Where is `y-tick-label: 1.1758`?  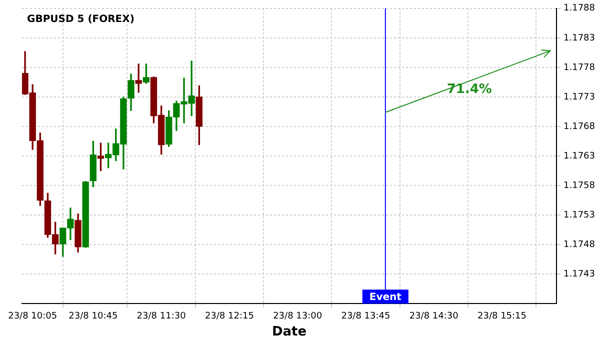
y-tick-label: 1.1758 is located at coordinates (580, 185).